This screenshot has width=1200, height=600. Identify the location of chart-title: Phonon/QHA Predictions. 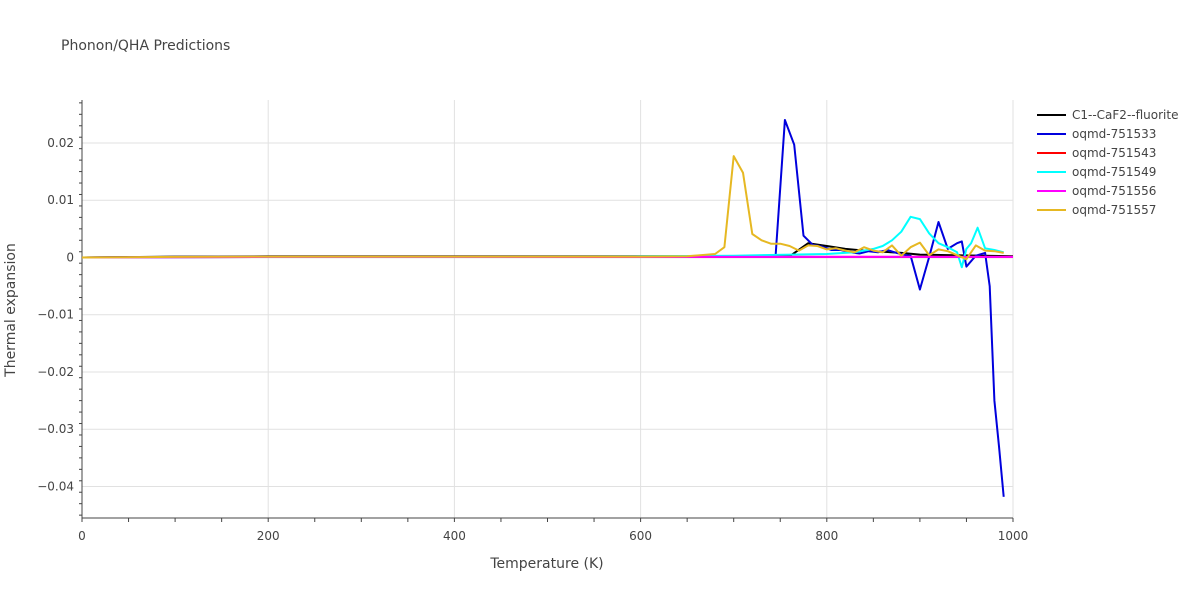
(145, 46).